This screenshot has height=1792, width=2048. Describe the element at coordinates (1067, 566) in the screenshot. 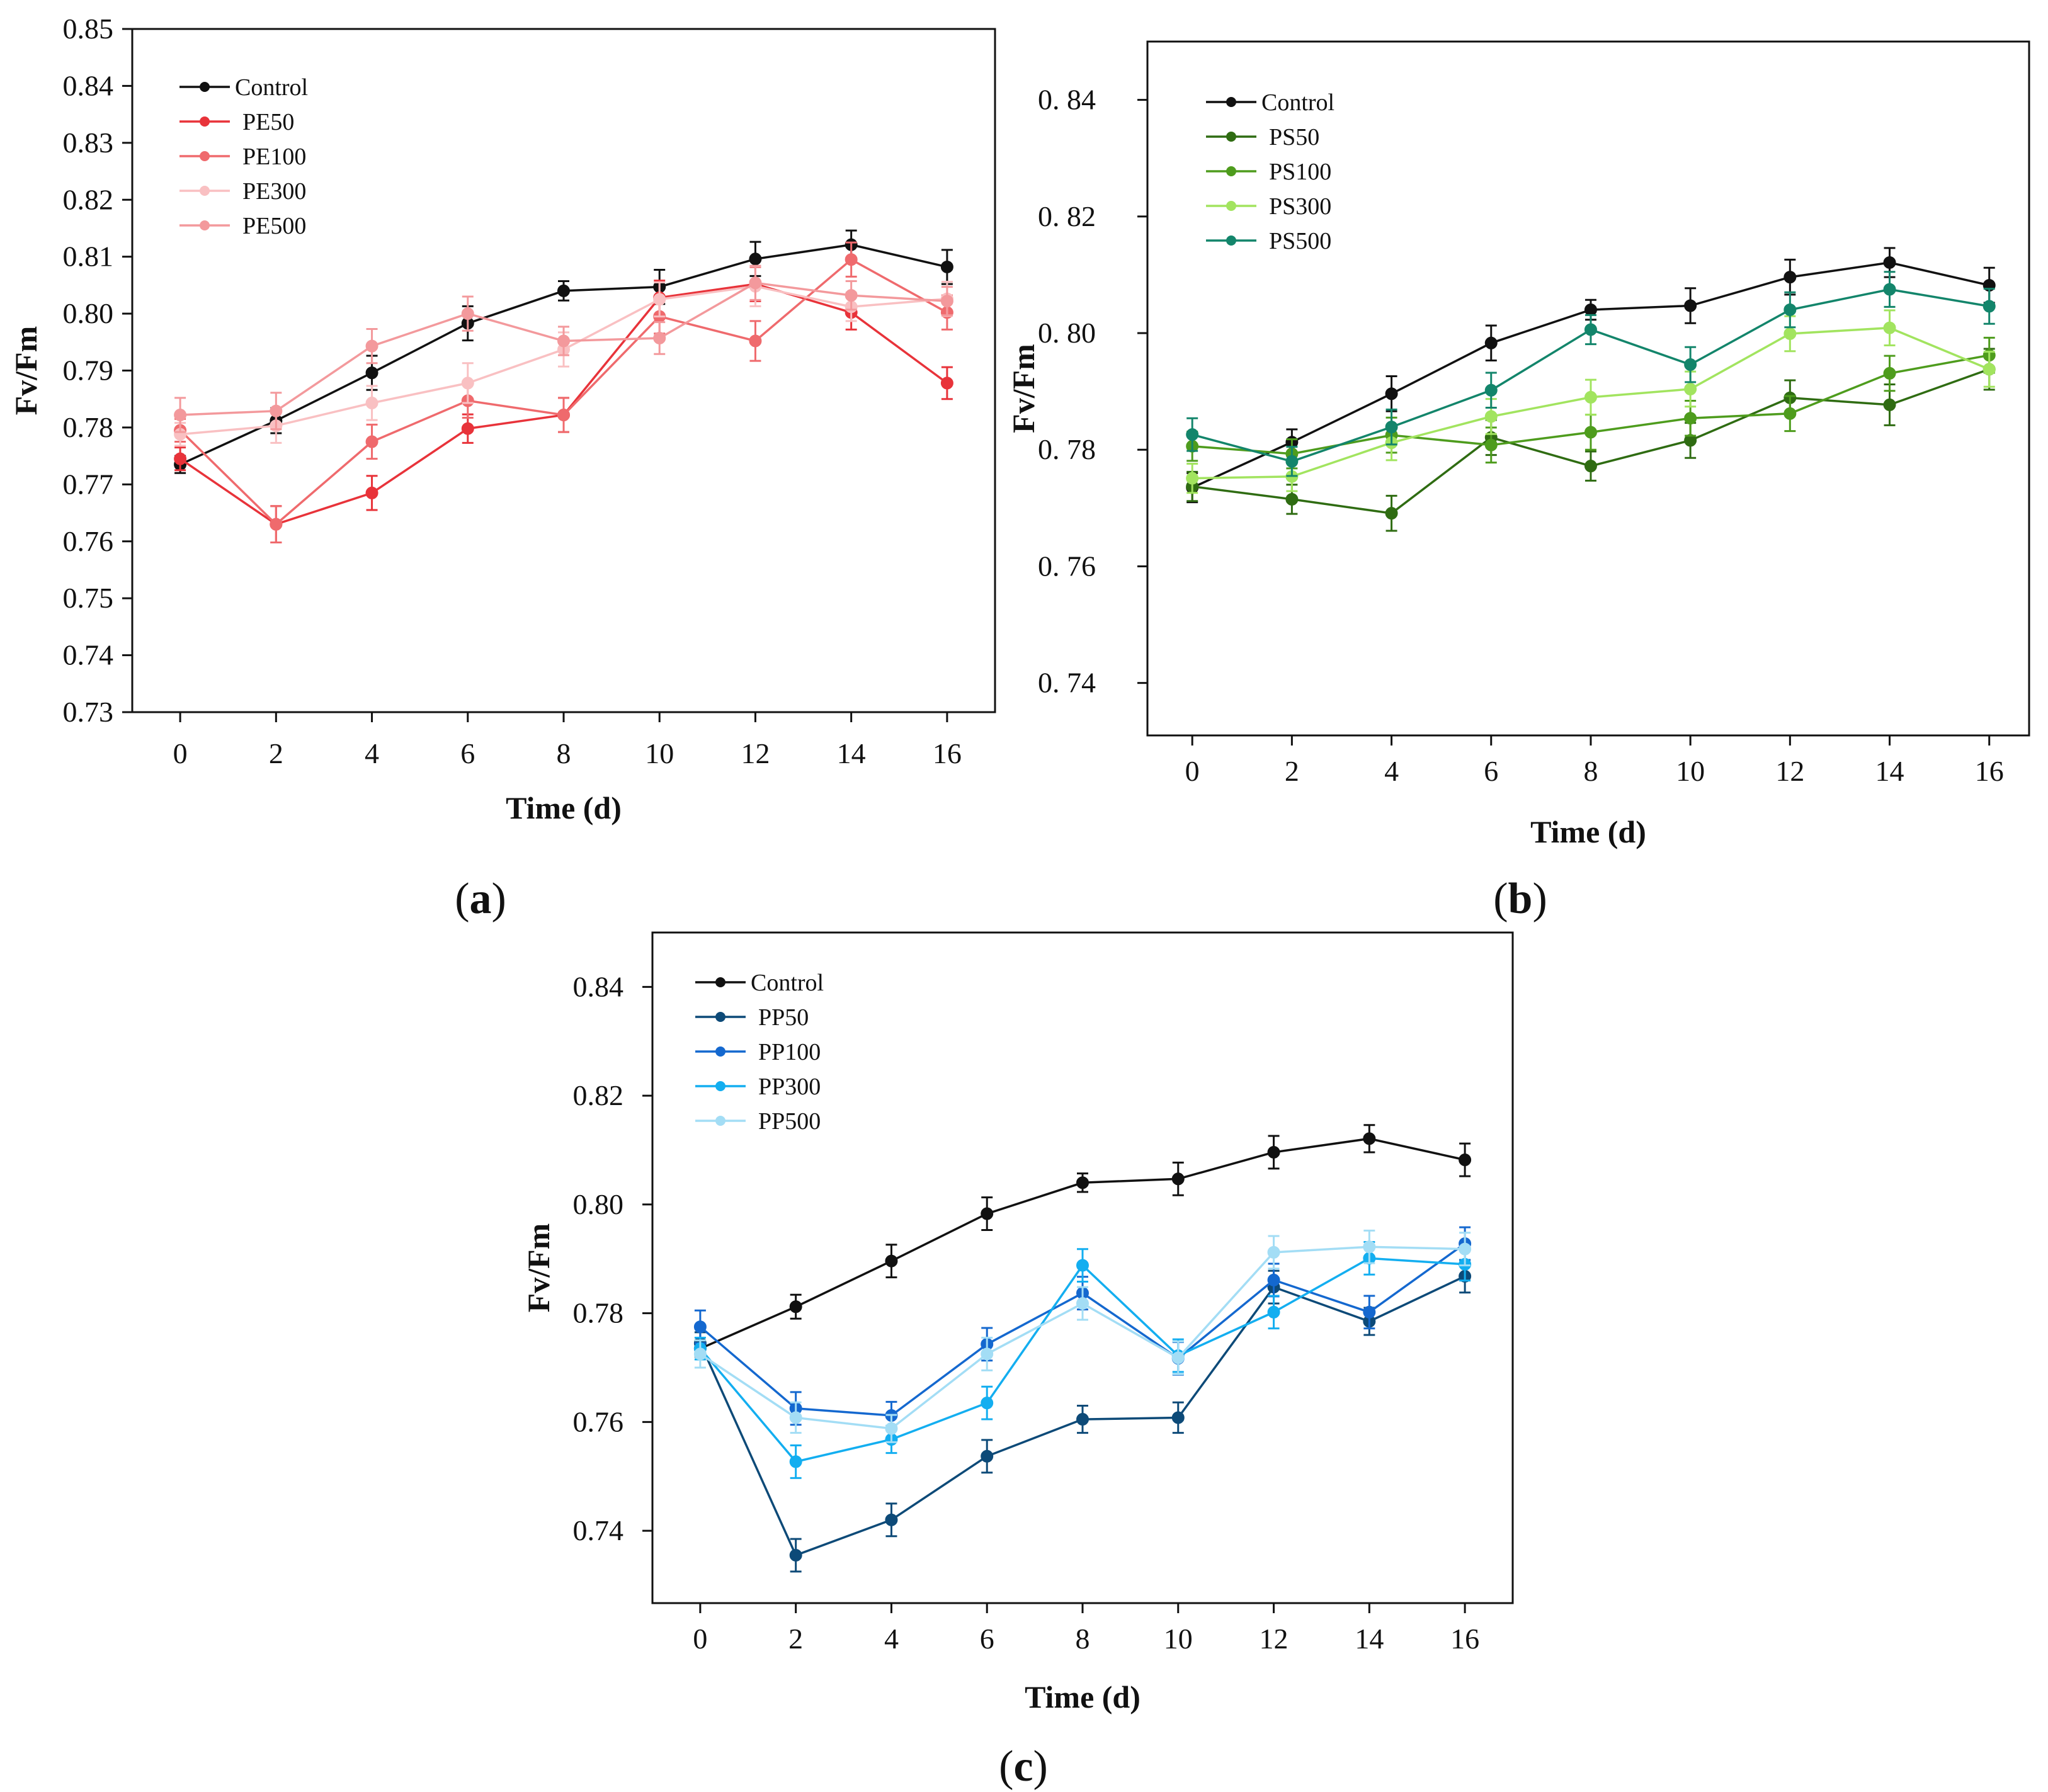

I see `y-tick-label: 0. 76` at that location.